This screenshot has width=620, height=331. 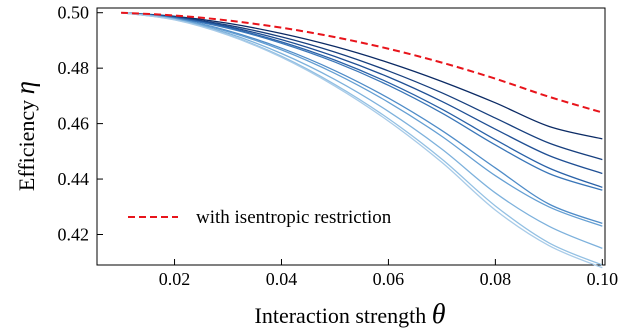 I want to click on y-axis-label-symbol: η, so click(x=25, y=87).